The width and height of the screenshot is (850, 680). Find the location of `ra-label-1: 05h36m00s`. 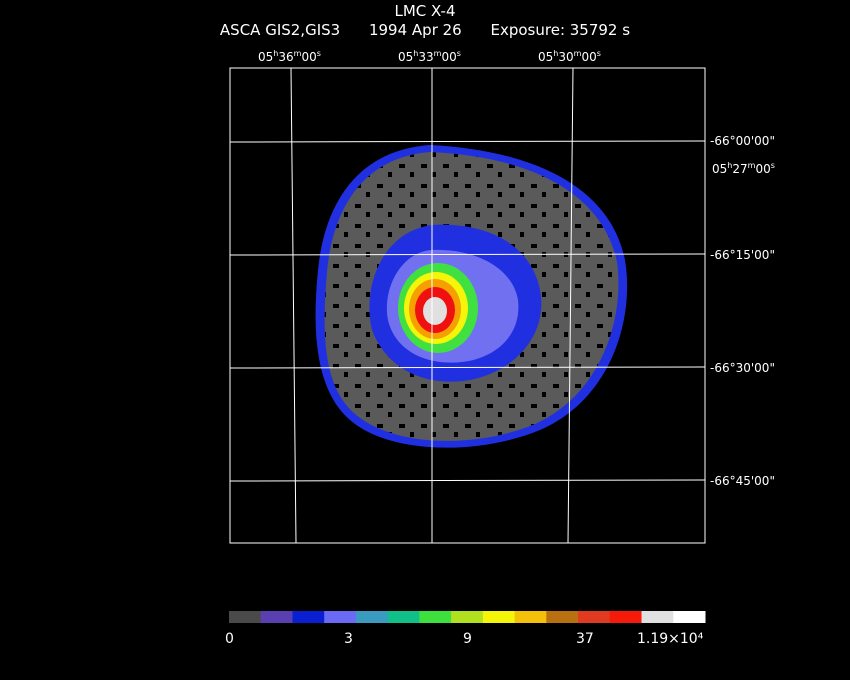

ra-label-1: 05h36m00s is located at coordinates (289, 56).